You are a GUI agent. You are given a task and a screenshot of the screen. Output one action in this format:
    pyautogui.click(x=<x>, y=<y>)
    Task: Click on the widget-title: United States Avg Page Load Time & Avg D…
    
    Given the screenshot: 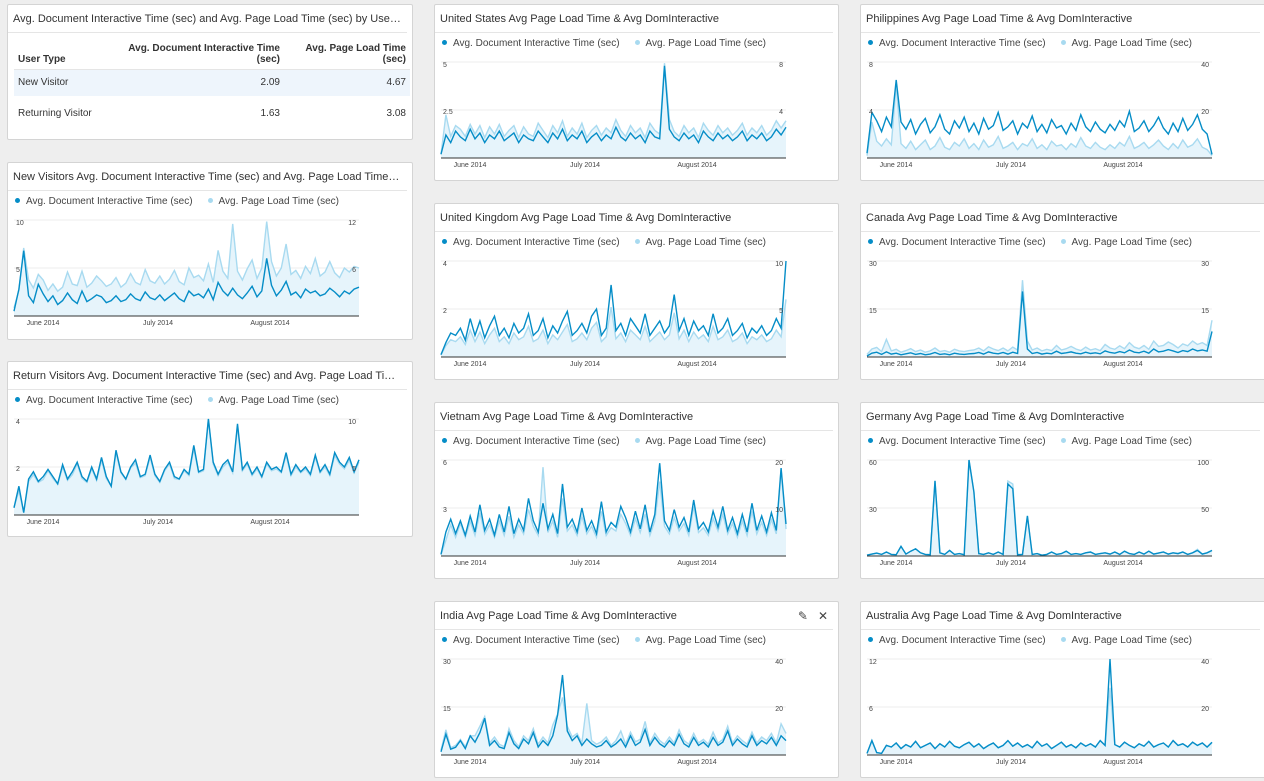 What is the action you would take?
    pyautogui.click(x=634, y=19)
    